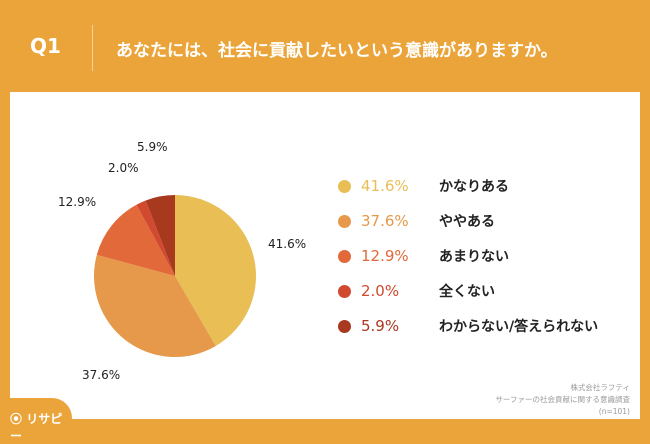 Image resolution: width=650 pixels, height=444 pixels. What do you see at coordinates (467, 222) in the screenshot?
I see `legend-label: ややある` at bounding box center [467, 222].